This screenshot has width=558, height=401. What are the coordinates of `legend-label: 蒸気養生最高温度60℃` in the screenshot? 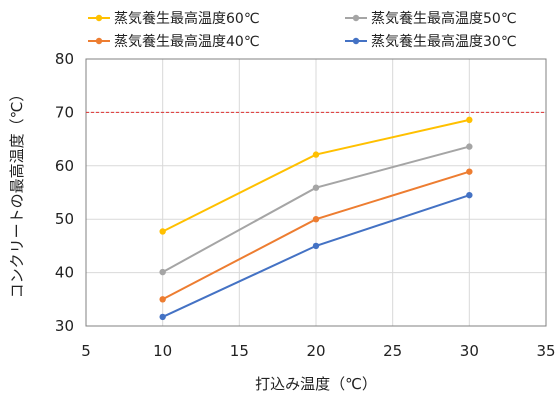 It's located at (187, 18).